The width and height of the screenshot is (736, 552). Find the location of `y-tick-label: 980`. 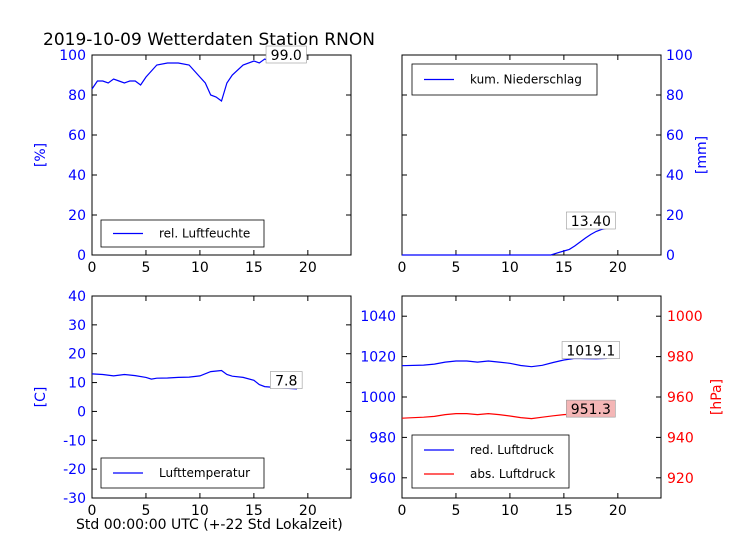

y-tick-label: 980 is located at coordinates (382, 438).